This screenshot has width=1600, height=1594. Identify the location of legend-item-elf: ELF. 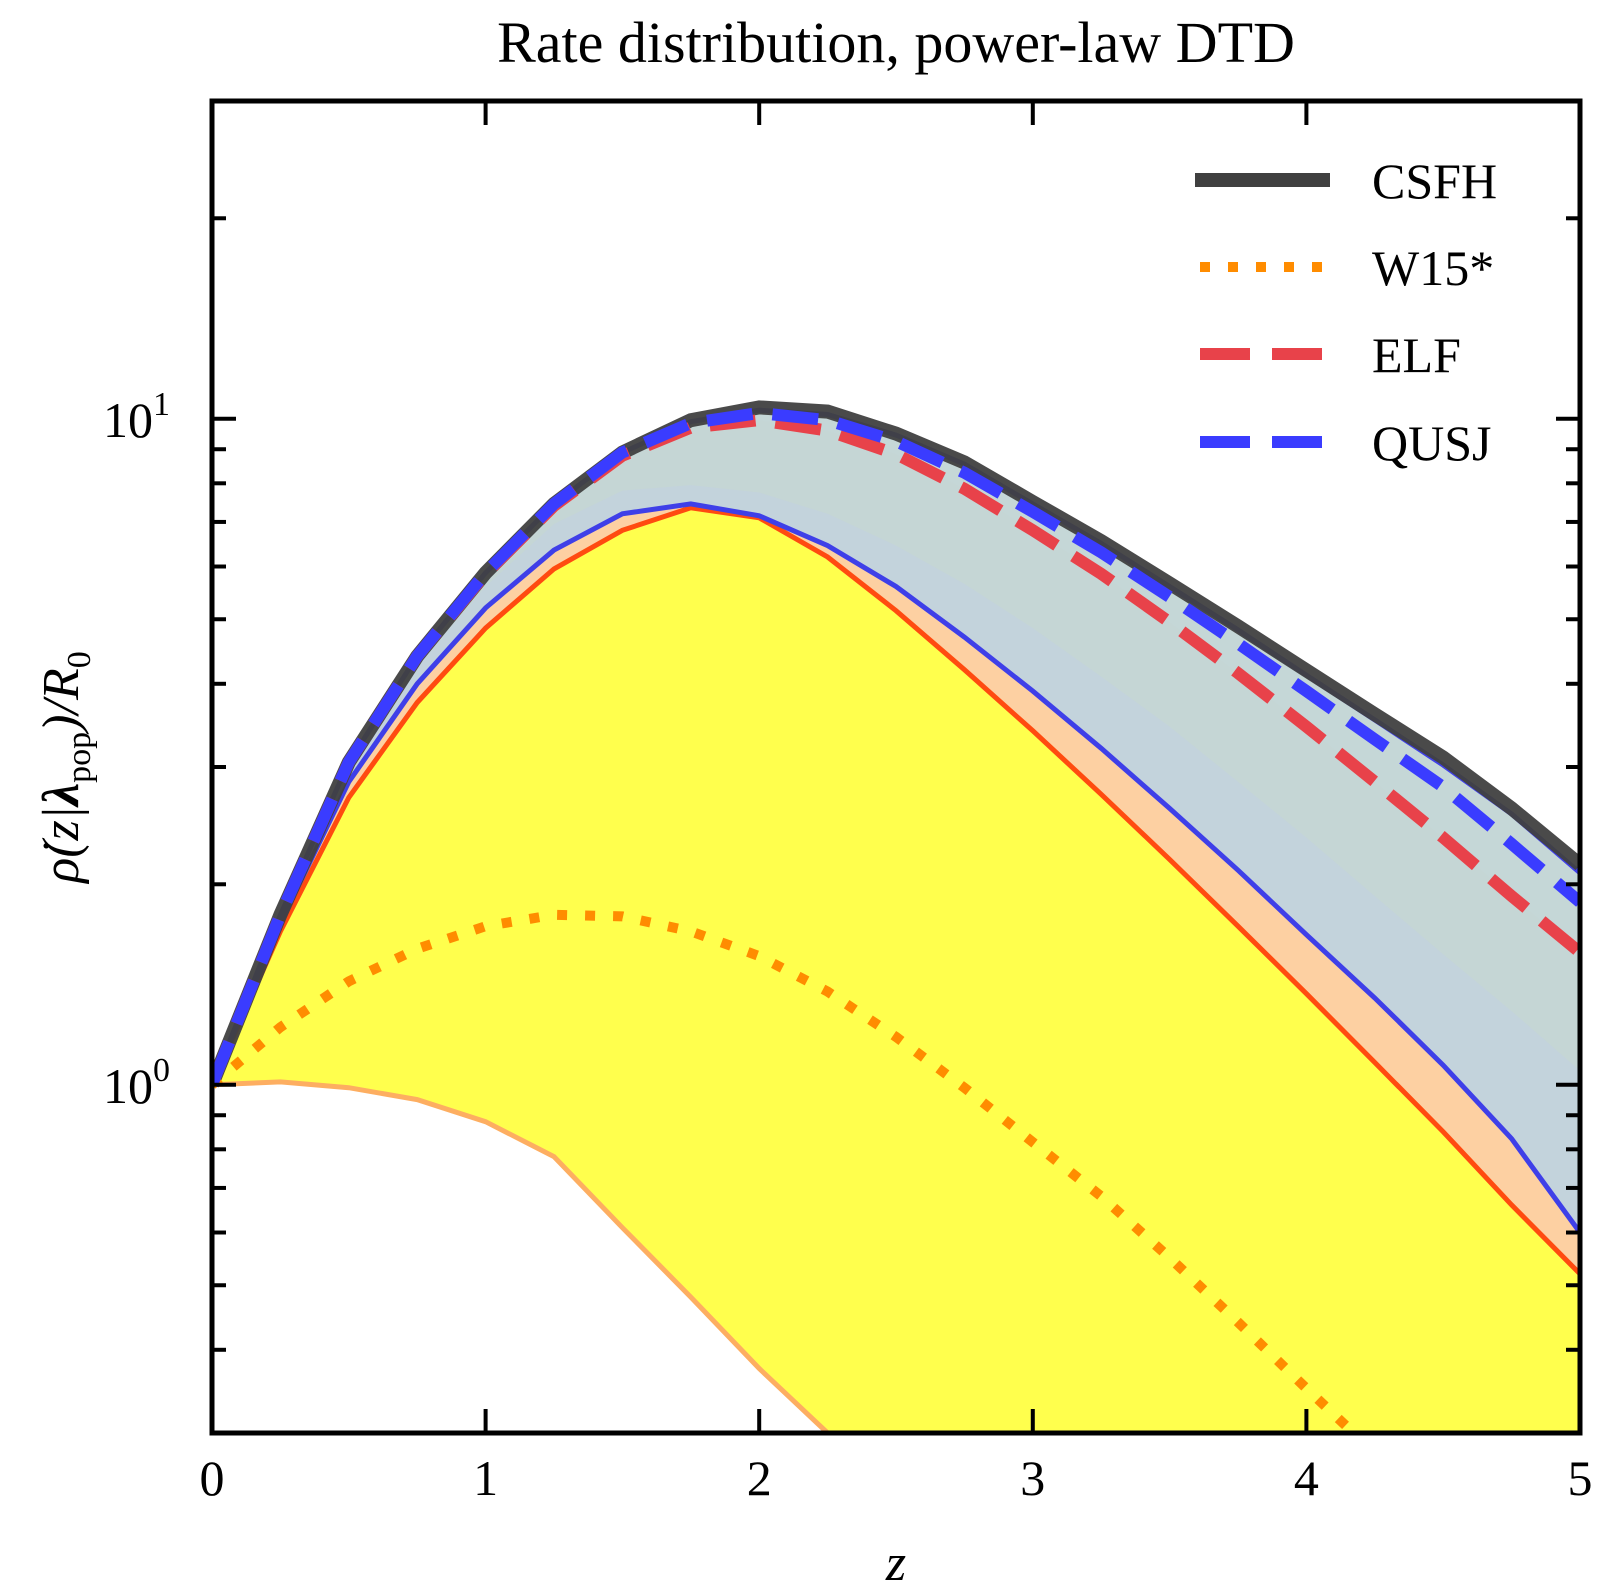
(1330, 355).